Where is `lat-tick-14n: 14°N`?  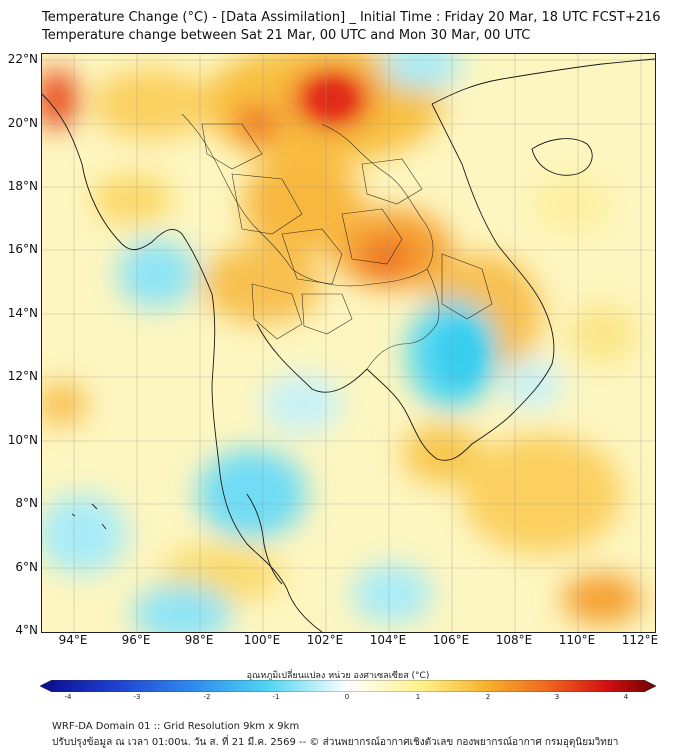
lat-tick-14n: 14°N is located at coordinates (22, 313).